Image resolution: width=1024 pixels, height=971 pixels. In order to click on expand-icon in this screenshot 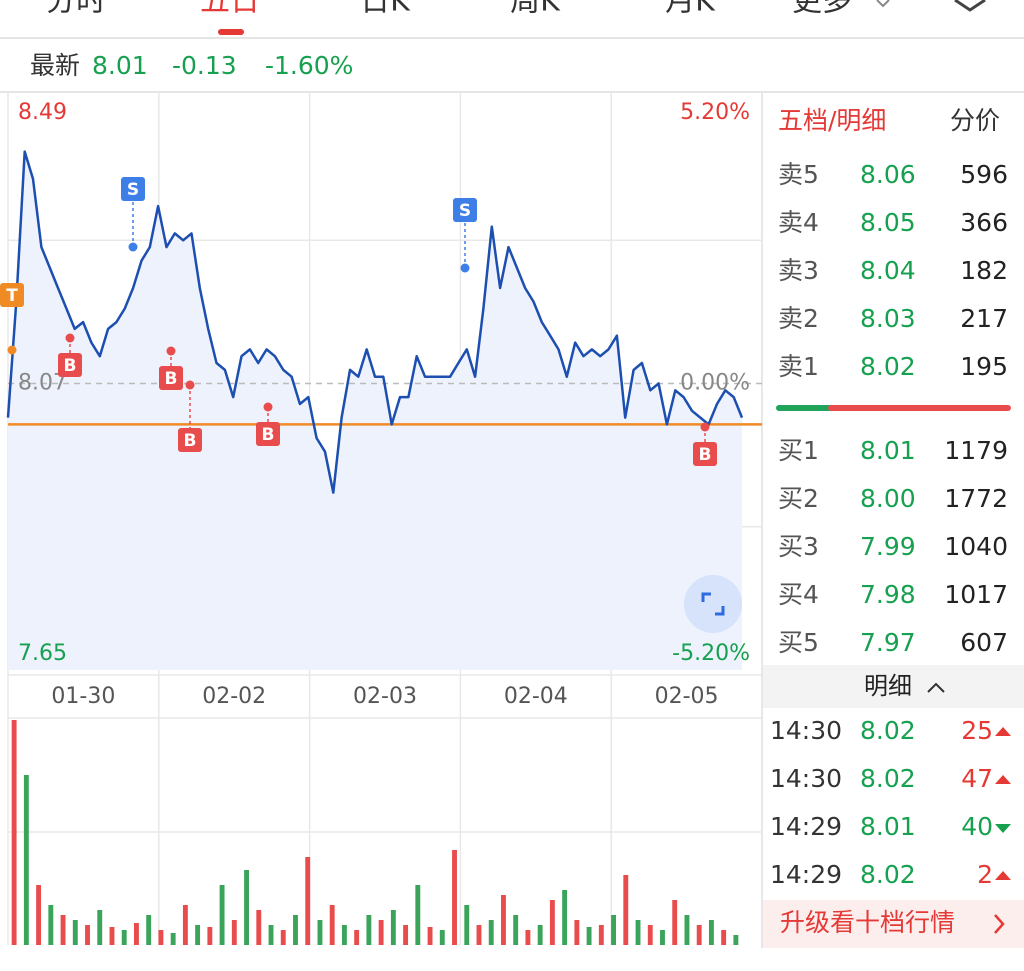, I will do `click(713, 604)`.